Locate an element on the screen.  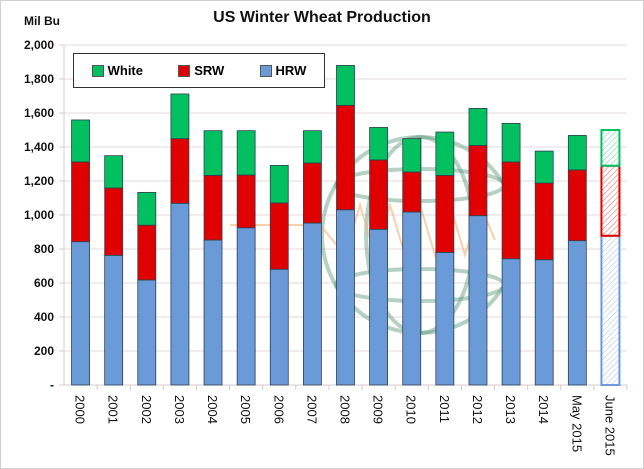
y-tick-label: 1,600 is located at coordinates (39, 113).